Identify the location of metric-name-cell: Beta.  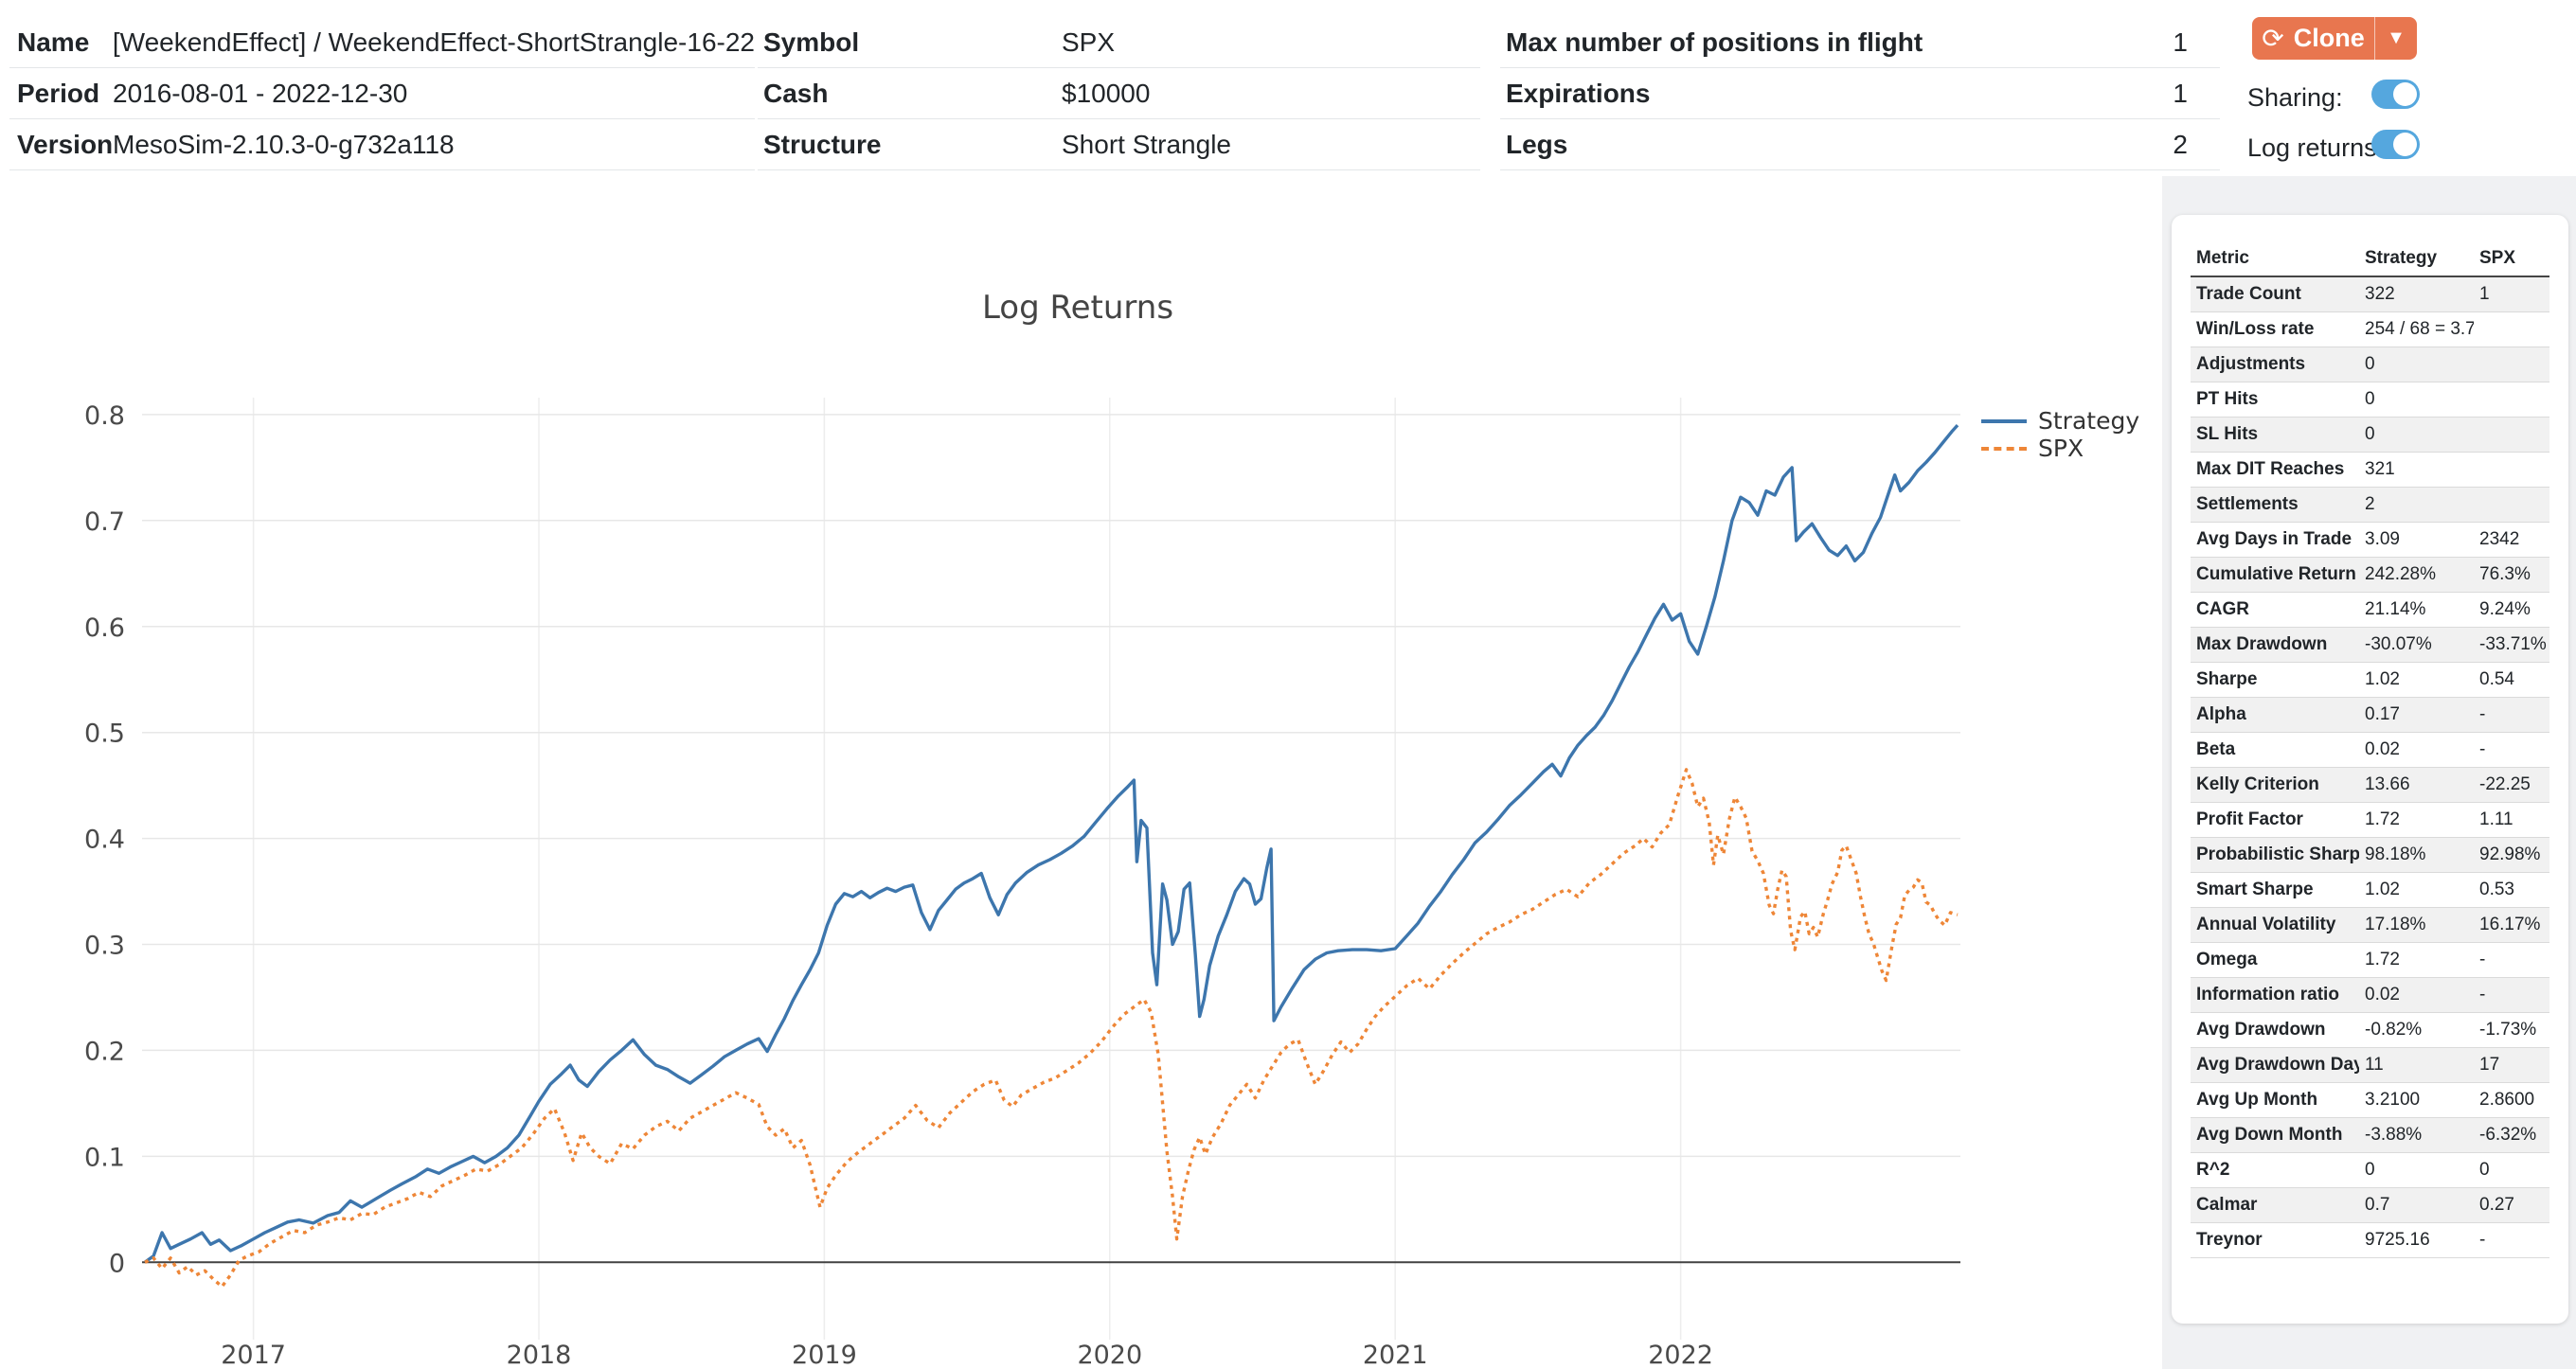
(2216, 749).